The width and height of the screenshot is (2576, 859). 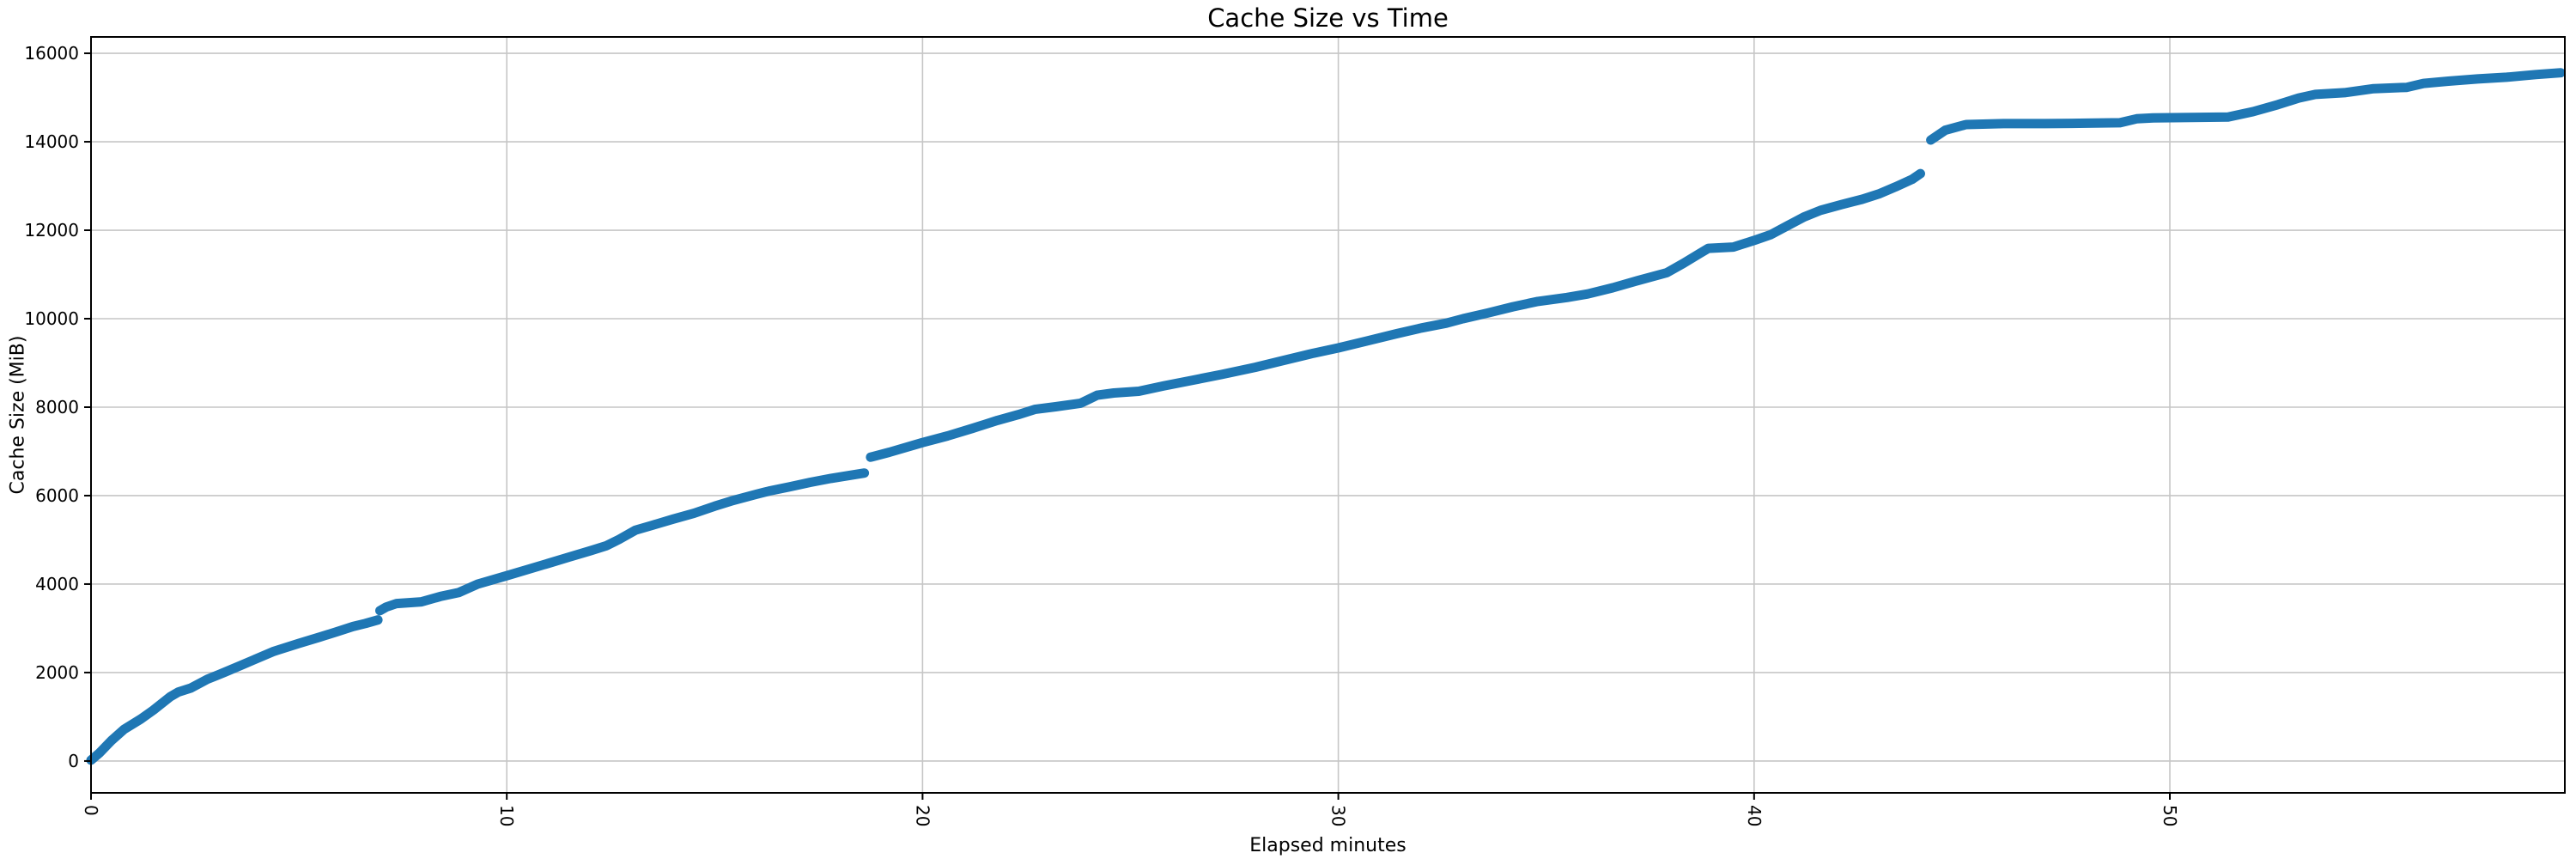 I want to click on y-tick-label: 2000, so click(x=57, y=672).